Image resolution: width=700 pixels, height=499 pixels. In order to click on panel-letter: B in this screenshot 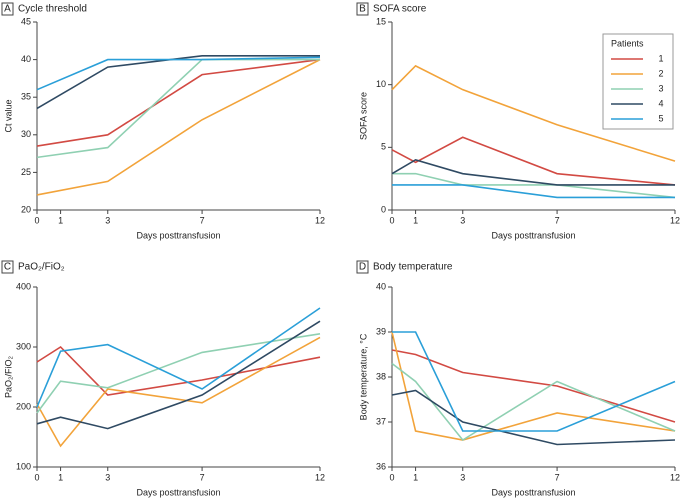, I will do `click(362, 9)`.